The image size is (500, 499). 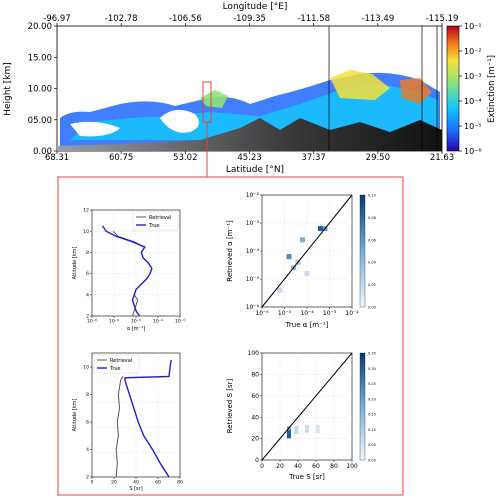 What do you see at coordinates (372, 461) in the screenshot?
I see `scatter-S-colorbar-tick-label: 0.00` at bounding box center [372, 461].